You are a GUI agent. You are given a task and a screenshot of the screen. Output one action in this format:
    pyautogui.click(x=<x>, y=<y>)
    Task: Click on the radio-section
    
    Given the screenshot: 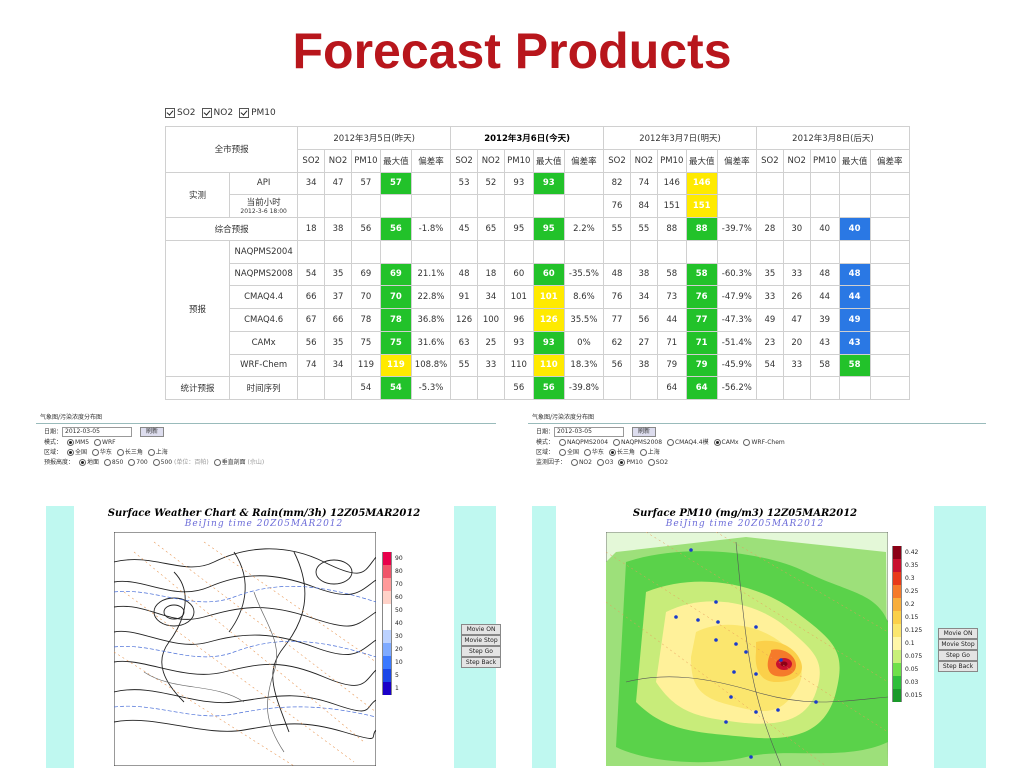 What is the action you would take?
    pyautogui.click(x=217, y=462)
    